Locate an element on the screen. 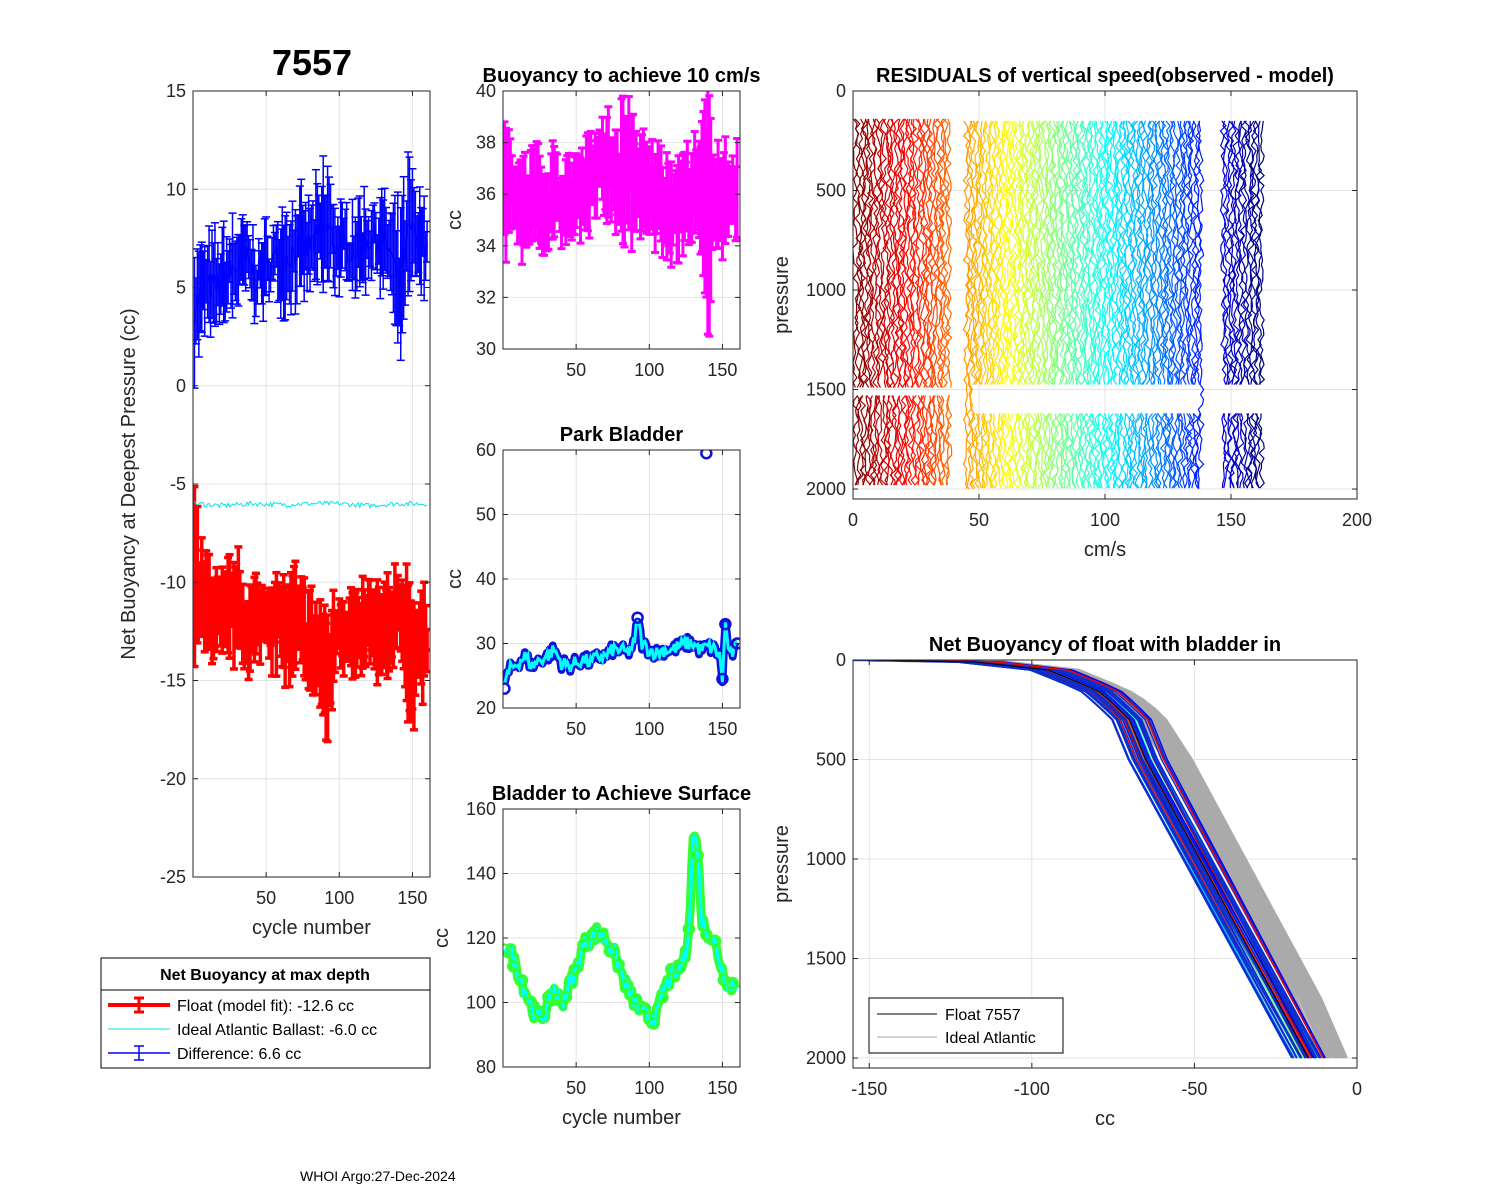 This screenshot has width=1500, height=1200. y-tick-label: 50 is located at coordinates (486, 515).